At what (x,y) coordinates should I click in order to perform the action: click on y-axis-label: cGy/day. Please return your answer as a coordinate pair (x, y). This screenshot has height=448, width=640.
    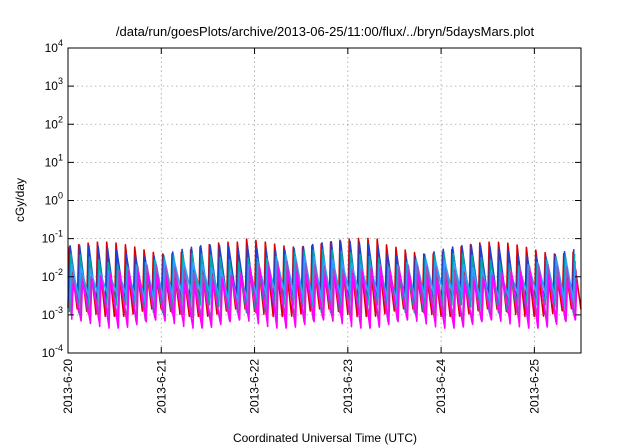
    Looking at the image, I should click on (20, 200).